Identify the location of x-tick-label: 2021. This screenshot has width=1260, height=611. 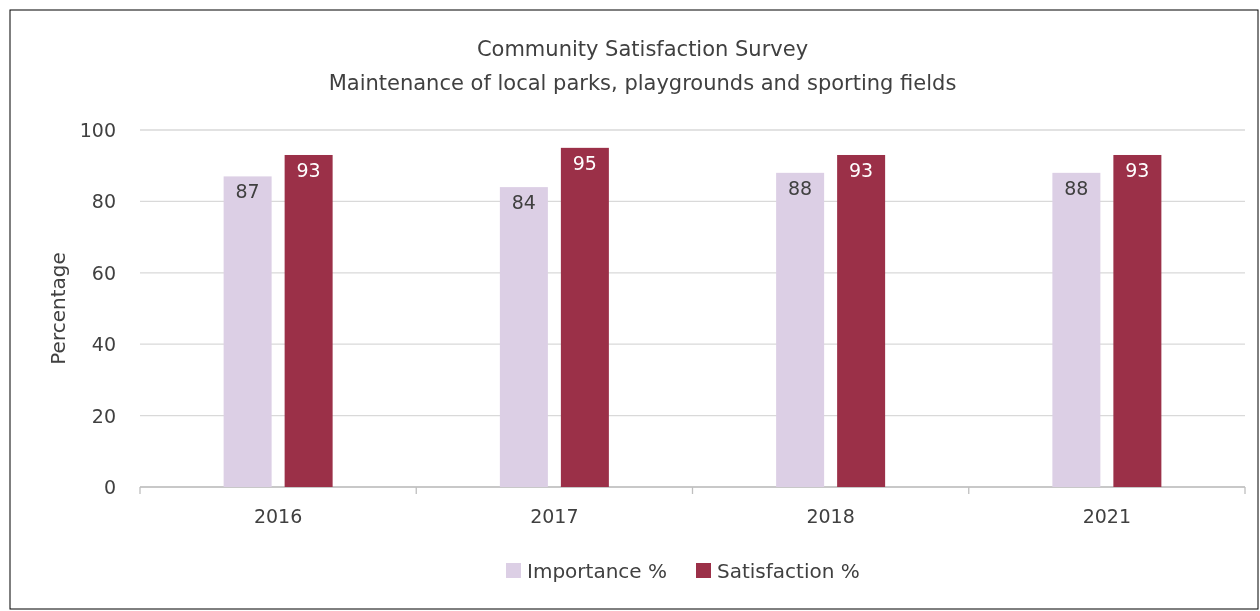
(1107, 516).